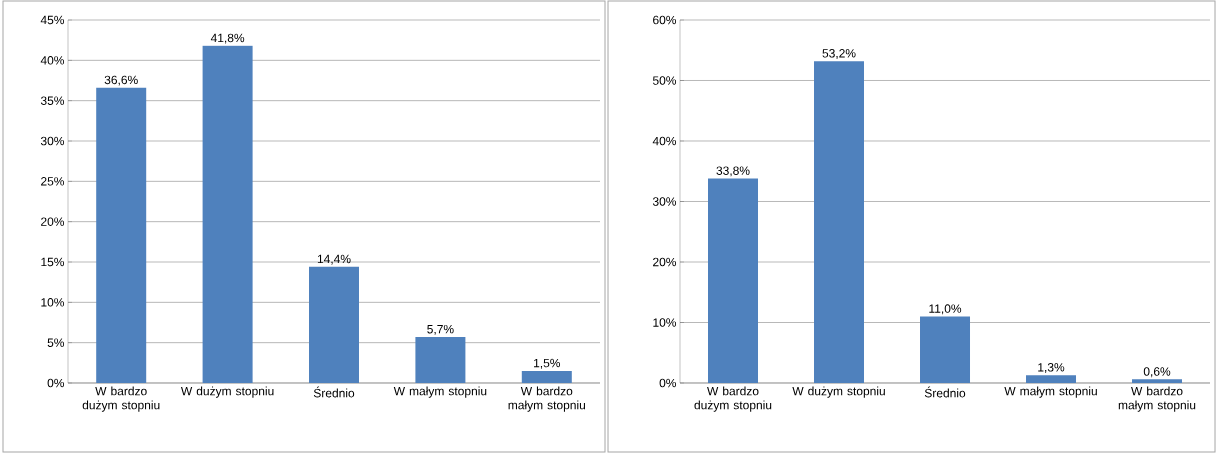  What do you see at coordinates (547, 363) in the screenshot?
I see `data-label: 1,5%` at bounding box center [547, 363].